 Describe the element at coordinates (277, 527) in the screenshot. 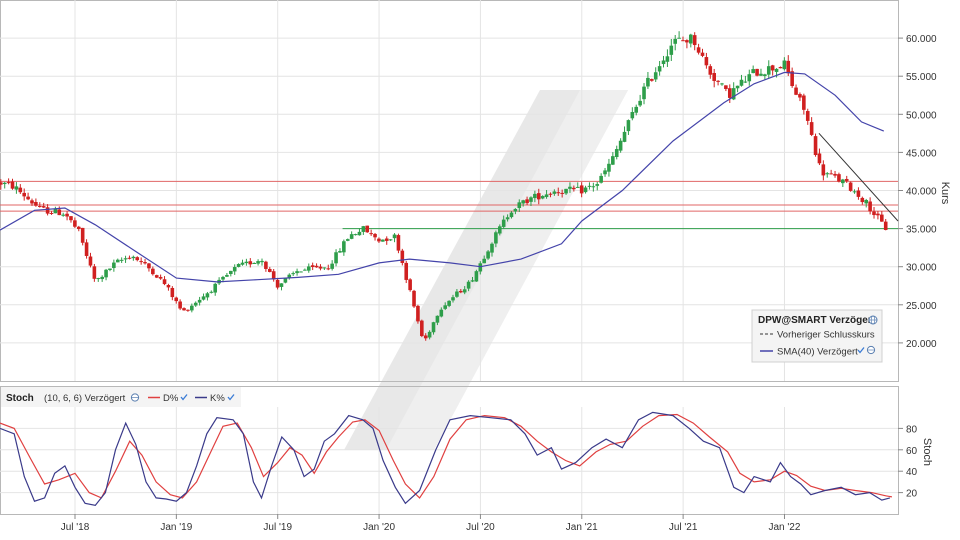

I see `x-tick-label: Jul '19` at that location.